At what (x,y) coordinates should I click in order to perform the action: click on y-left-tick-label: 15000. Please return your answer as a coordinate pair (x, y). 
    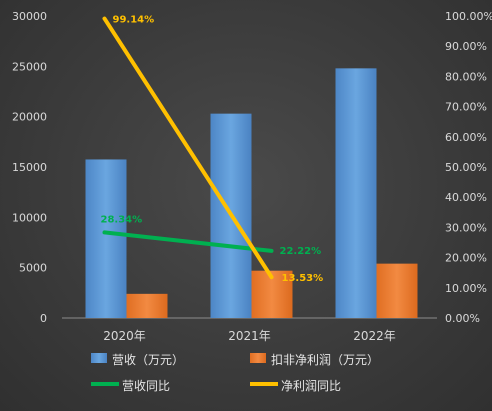
    Looking at the image, I should click on (29, 167).